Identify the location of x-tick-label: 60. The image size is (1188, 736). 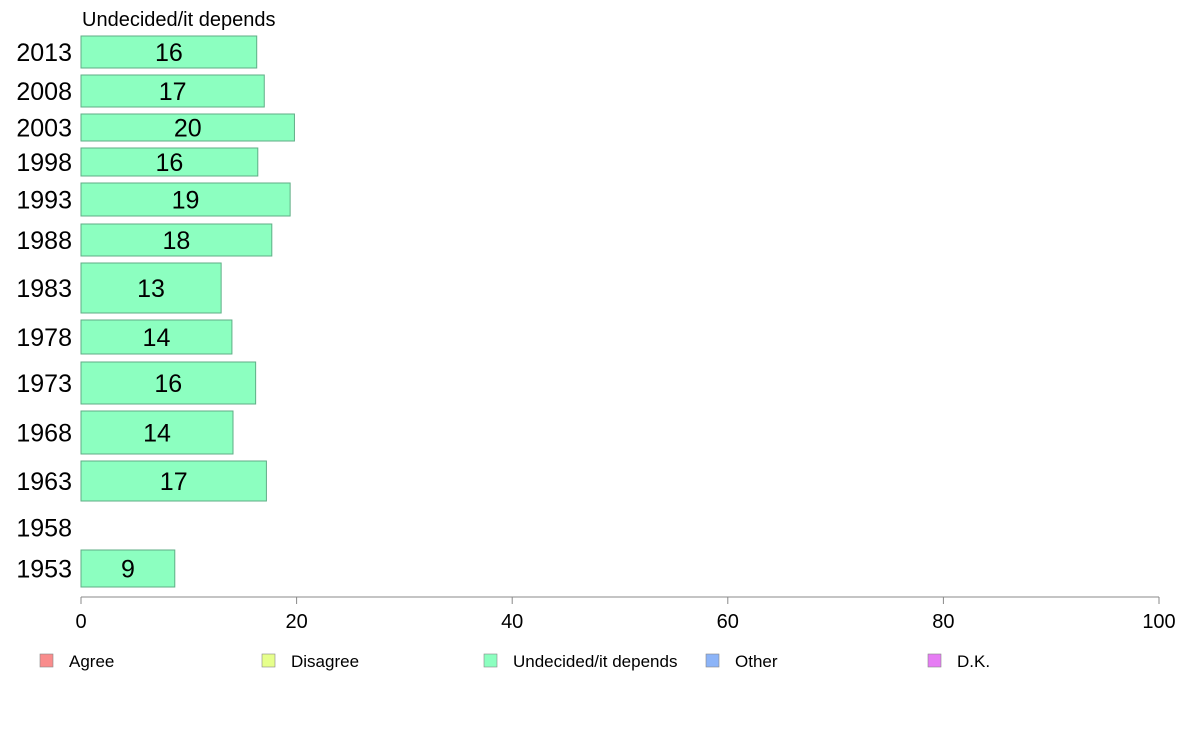
(728, 622).